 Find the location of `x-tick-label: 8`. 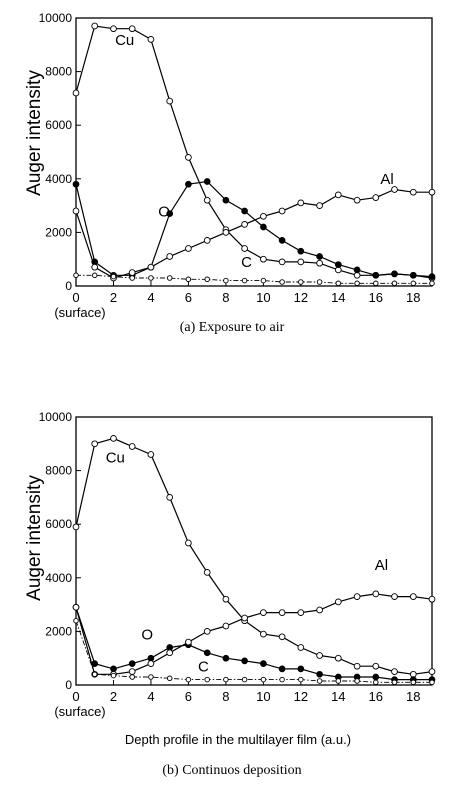

x-tick-label: 8 is located at coordinates (225, 297).